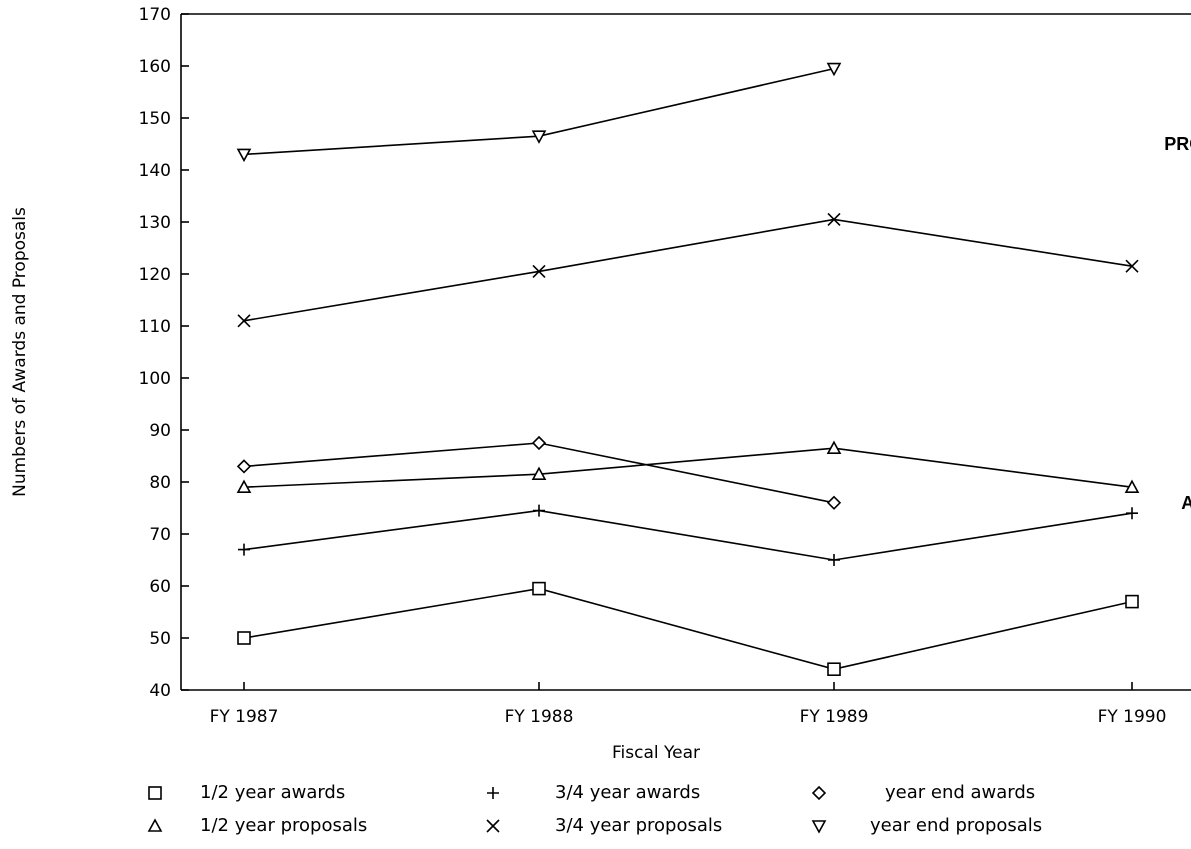  Describe the element at coordinates (539, 717) in the screenshot. I see `x-tick-label: FY 1988` at that location.